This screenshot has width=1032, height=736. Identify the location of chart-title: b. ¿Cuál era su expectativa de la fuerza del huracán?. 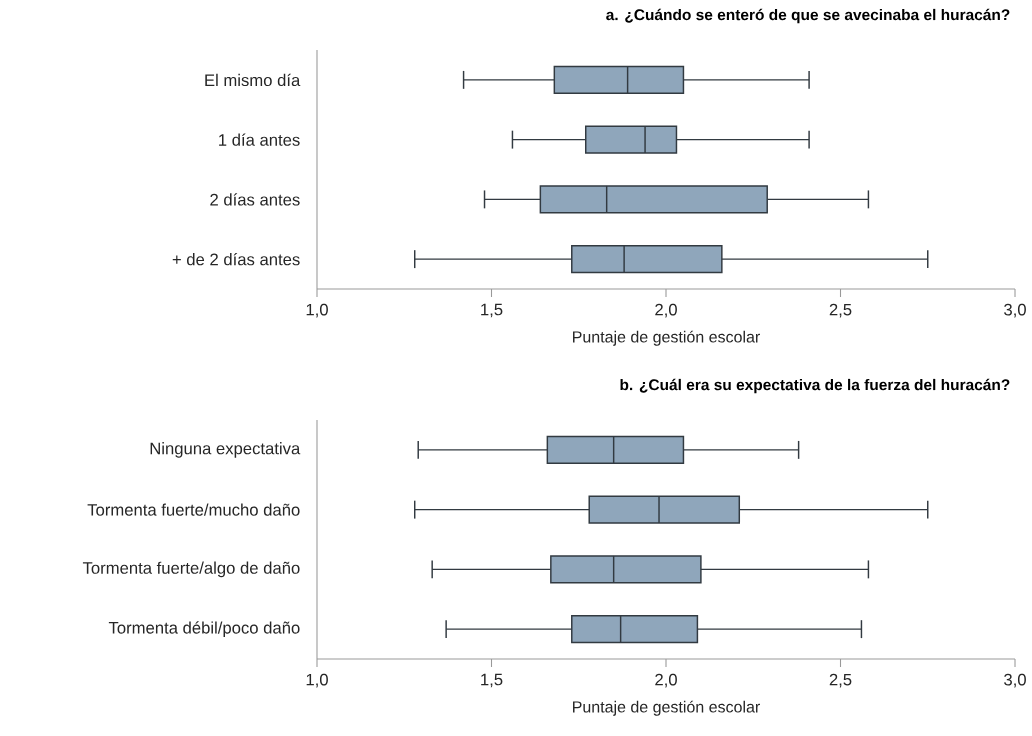
(815, 386).